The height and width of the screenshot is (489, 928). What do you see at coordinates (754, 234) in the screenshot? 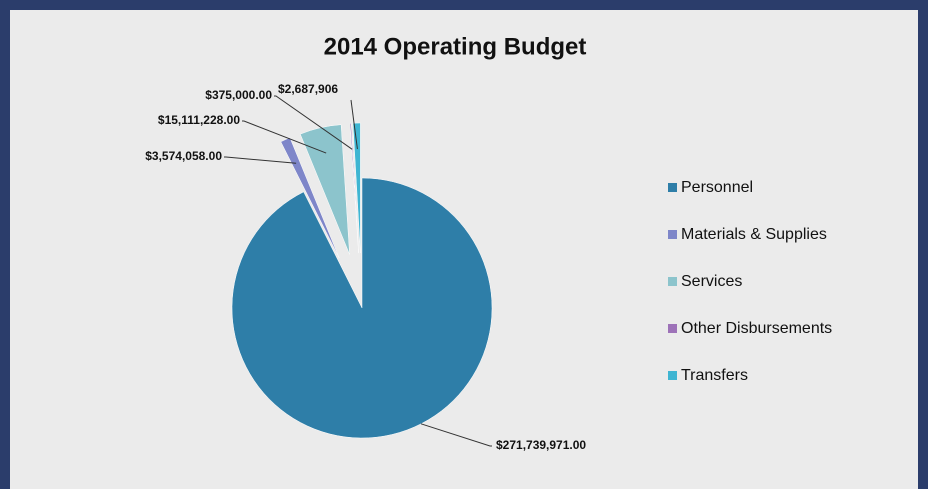
I see `legend-label: Materials & Supplies` at bounding box center [754, 234].